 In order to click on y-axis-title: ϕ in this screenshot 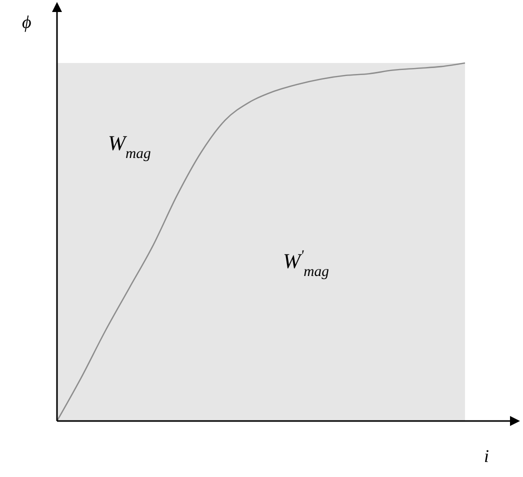, I will do `click(27, 22)`.